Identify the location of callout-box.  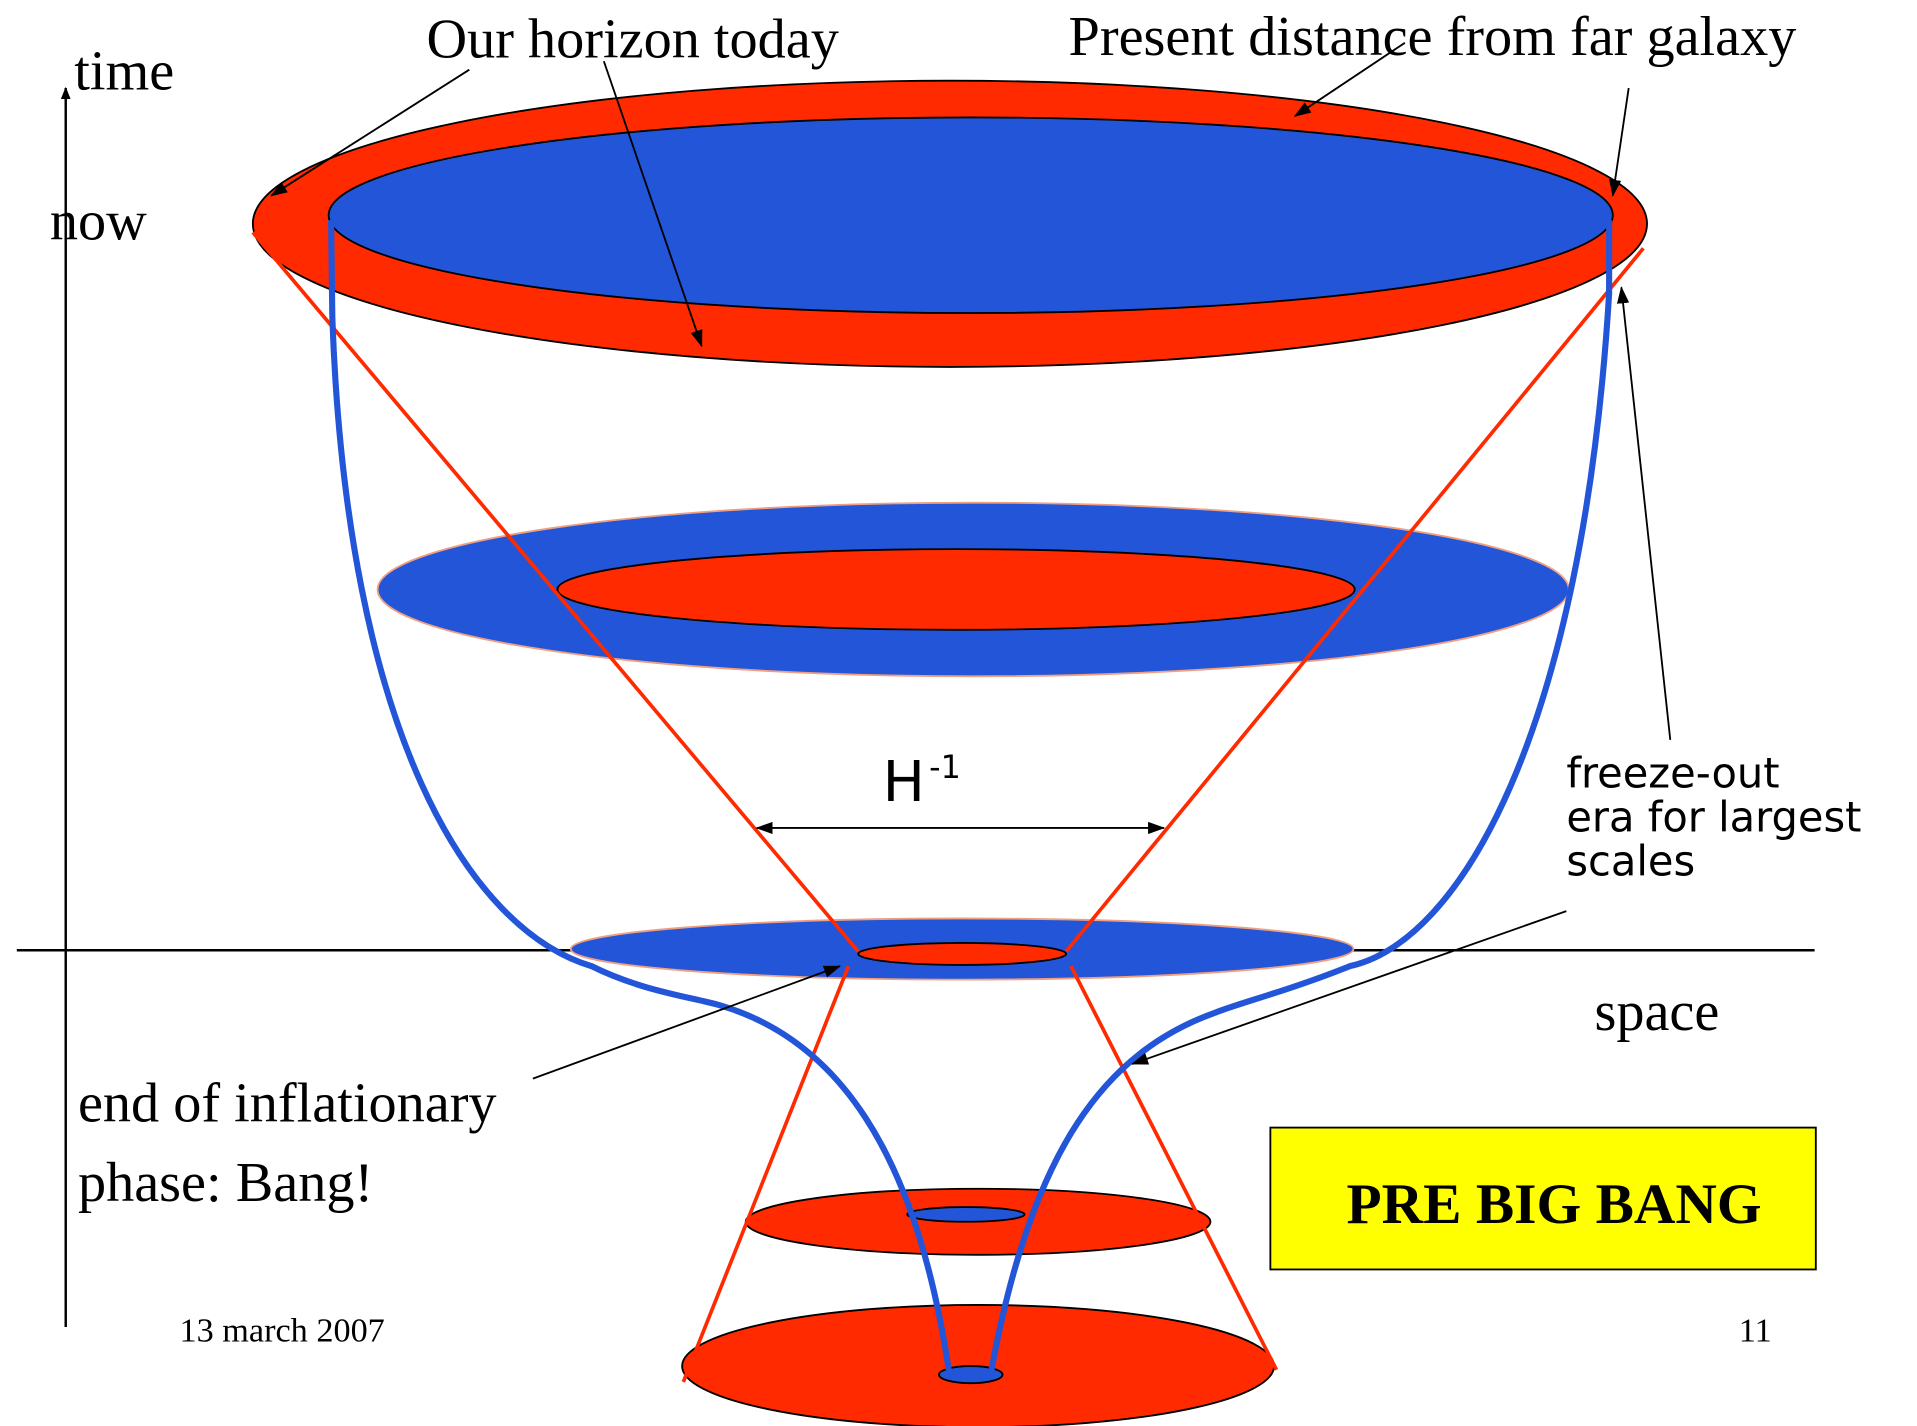
(1543, 1198).